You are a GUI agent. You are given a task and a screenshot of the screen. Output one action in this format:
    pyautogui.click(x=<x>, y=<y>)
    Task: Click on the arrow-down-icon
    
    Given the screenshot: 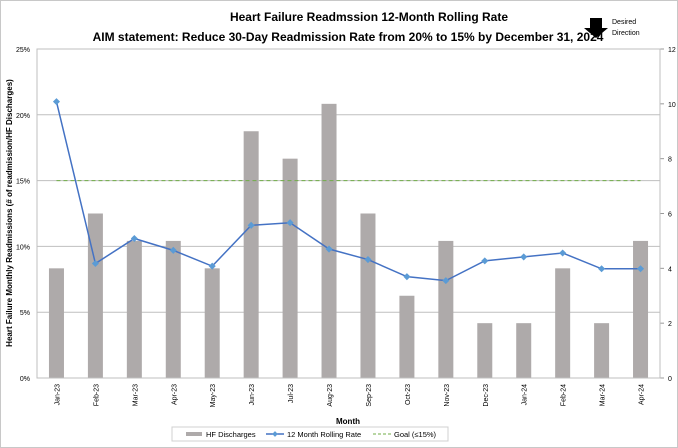 What is the action you would take?
    pyautogui.click(x=596, y=28)
    